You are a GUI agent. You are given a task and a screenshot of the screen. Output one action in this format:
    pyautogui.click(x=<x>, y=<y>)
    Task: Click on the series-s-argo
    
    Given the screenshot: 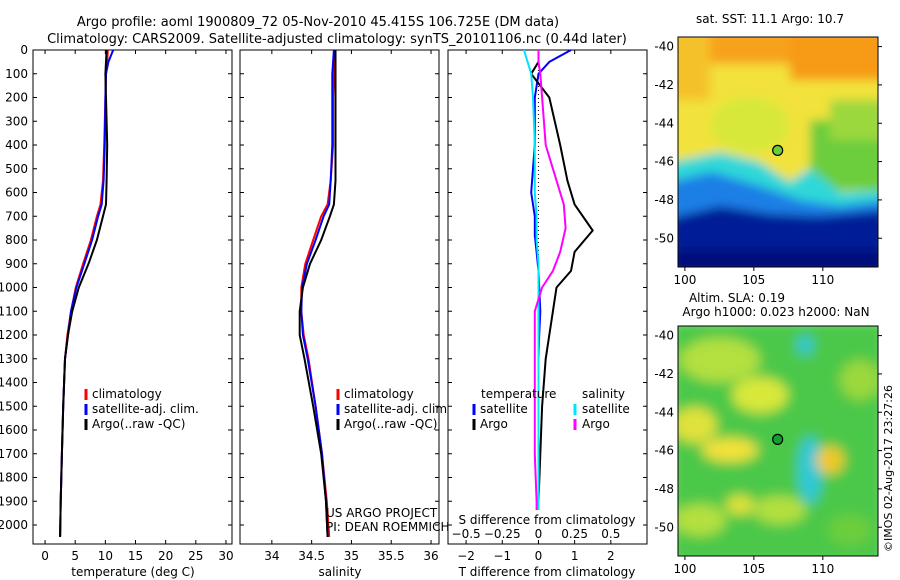 What is the action you would take?
    pyautogui.click(x=550, y=293)
    